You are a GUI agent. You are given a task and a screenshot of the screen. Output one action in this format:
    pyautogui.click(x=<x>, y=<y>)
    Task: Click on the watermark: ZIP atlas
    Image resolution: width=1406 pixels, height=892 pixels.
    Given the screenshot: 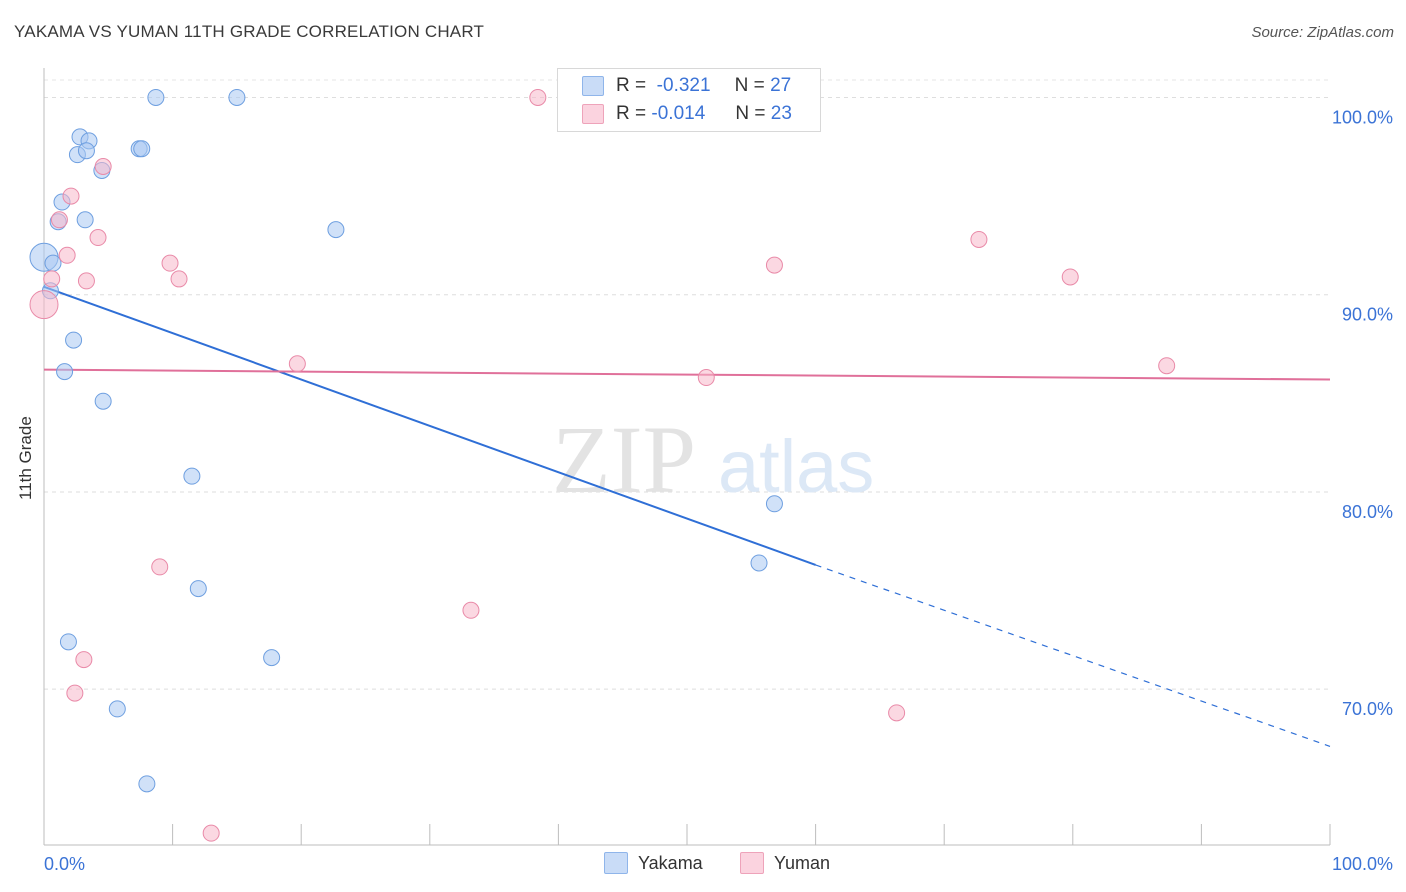 What is the action you would take?
    pyautogui.click(x=713, y=459)
    